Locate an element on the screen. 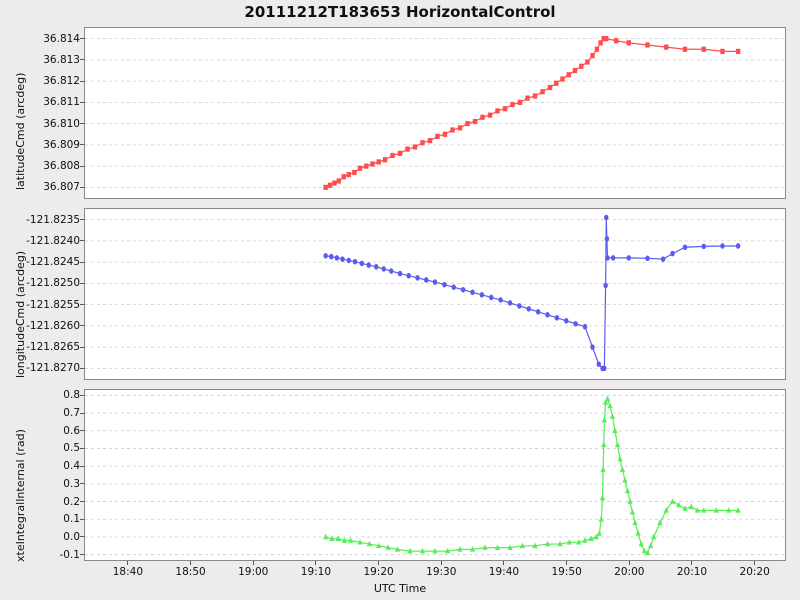 This screenshot has width=800, height=600. y-tick-label: -121.8260 is located at coordinates (53, 325).